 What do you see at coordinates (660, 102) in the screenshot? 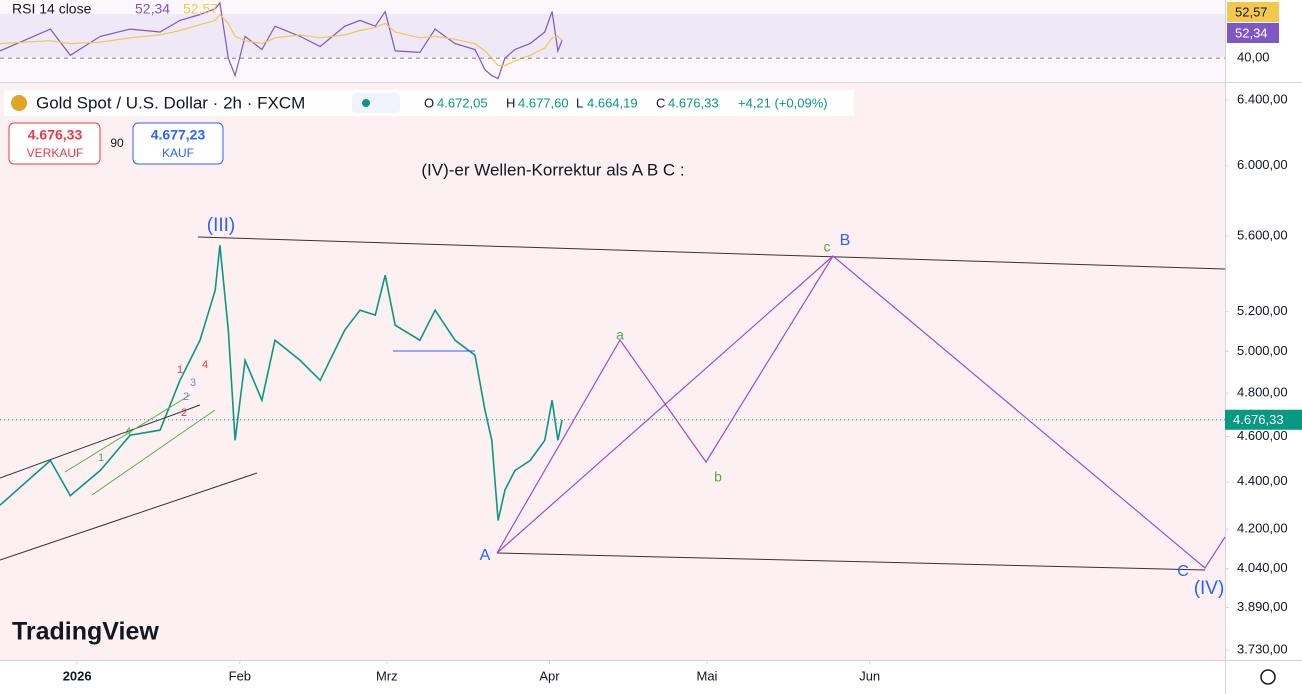
I see `ohlc-label: C` at bounding box center [660, 102].